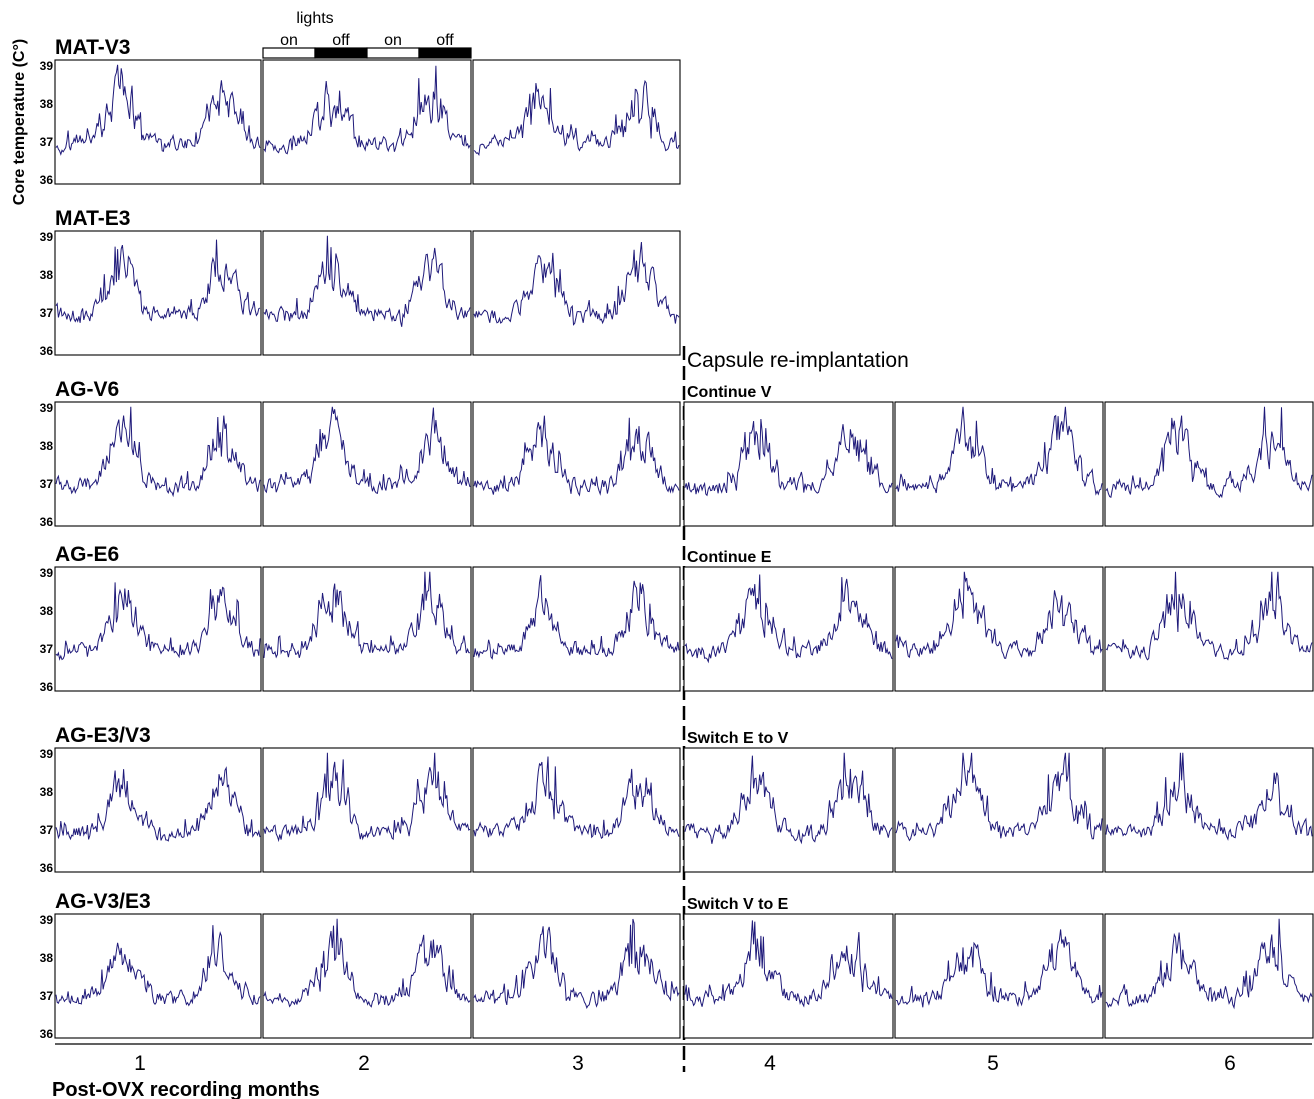 This screenshot has height=1099, width=1314. Describe the element at coordinates (578, 1063) in the screenshot. I see `x-tick-label: 3` at that location.